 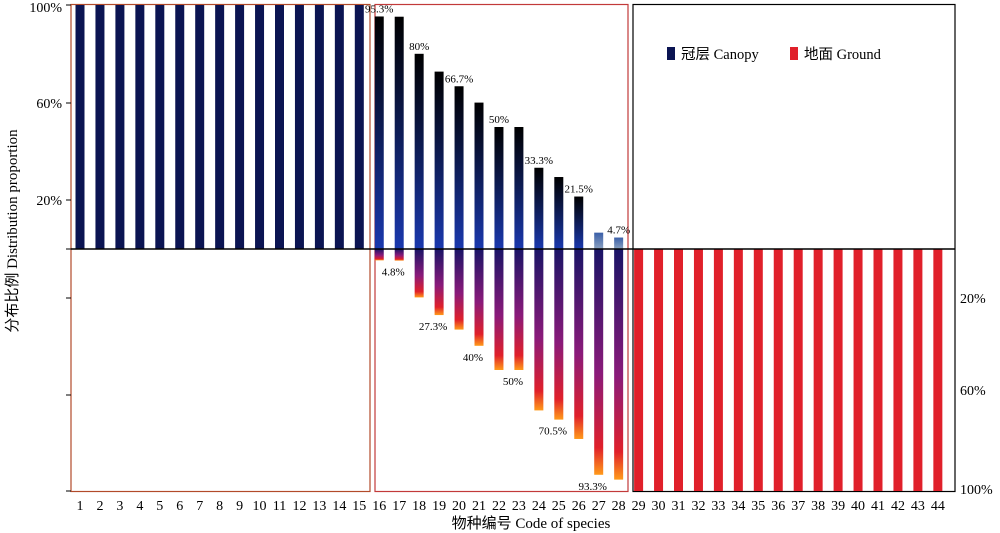 What do you see at coordinates (68, 248) in the screenshot?
I see `left-axis-ticks` at bounding box center [68, 248].